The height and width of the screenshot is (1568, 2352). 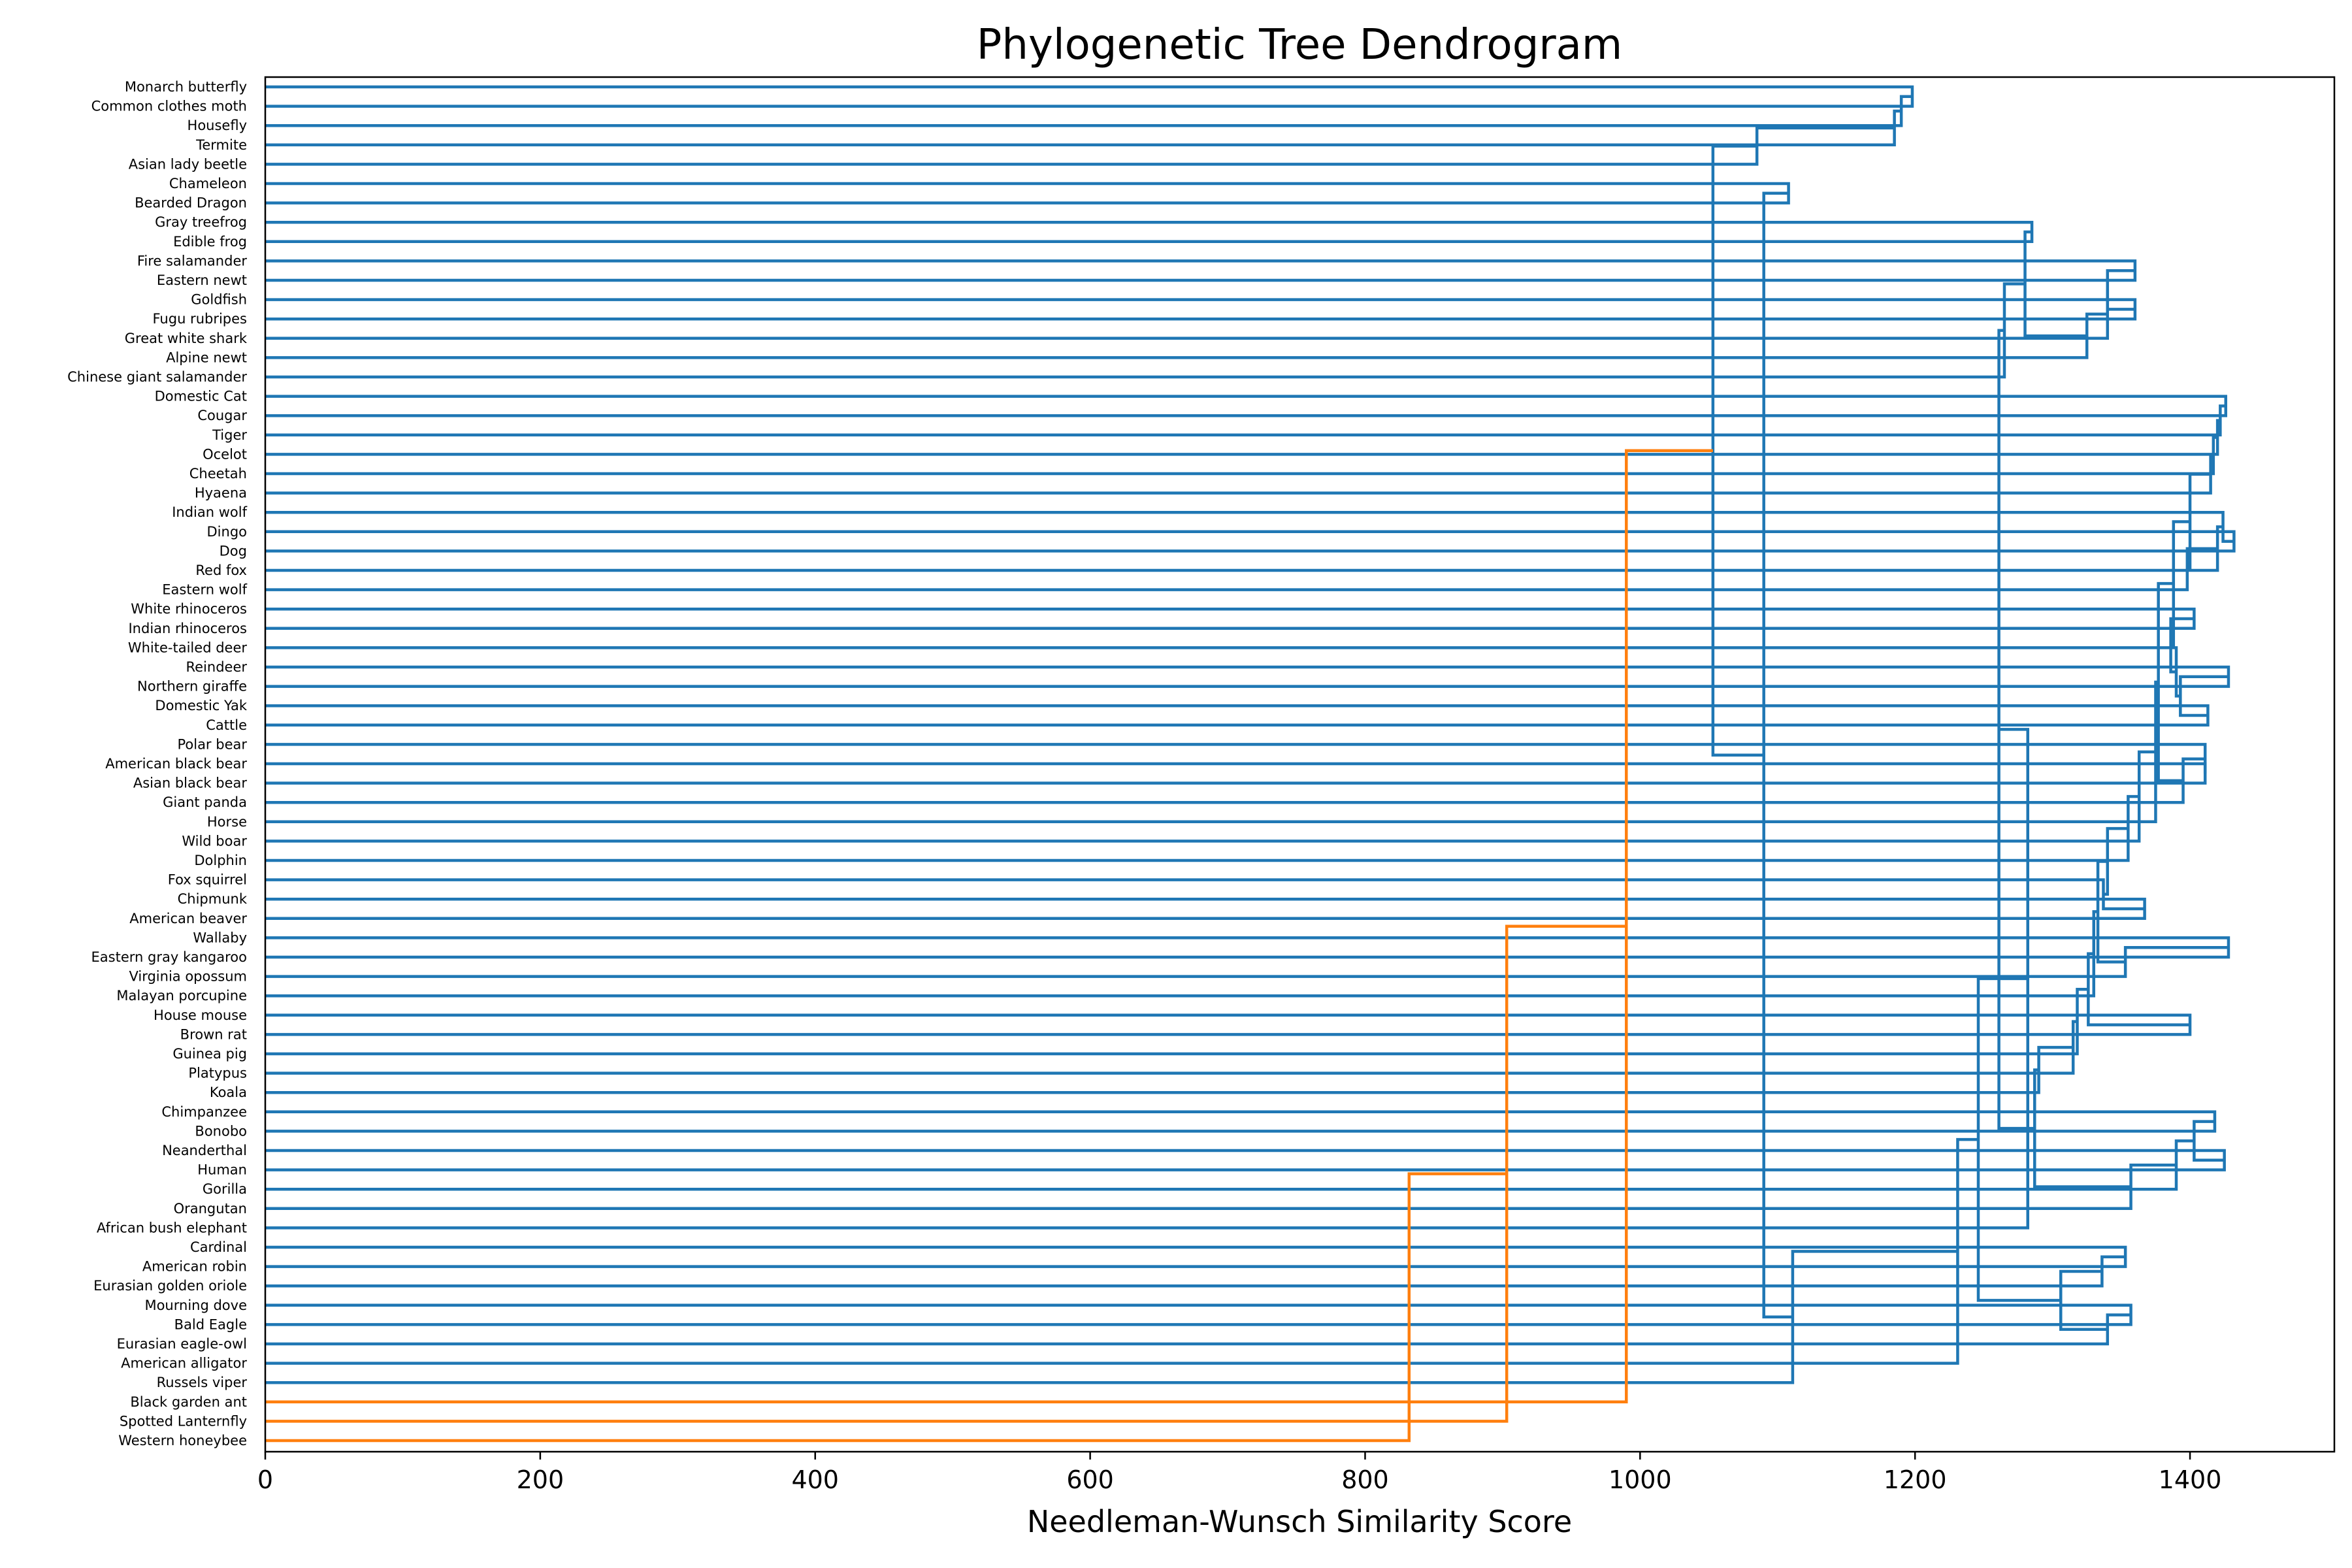 What do you see at coordinates (210, 242) in the screenshot?
I see `leaf-label: Edible frog` at bounding box center [210, 242].